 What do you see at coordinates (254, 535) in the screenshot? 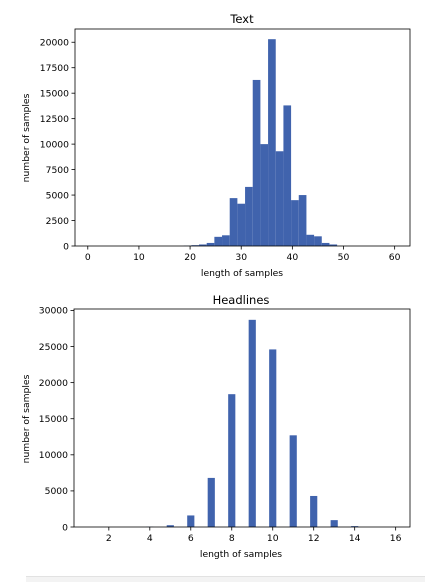
I see `x-axis-ticks: 2 4 6 8 10 12 14 16` at bounding box center [254, 535].